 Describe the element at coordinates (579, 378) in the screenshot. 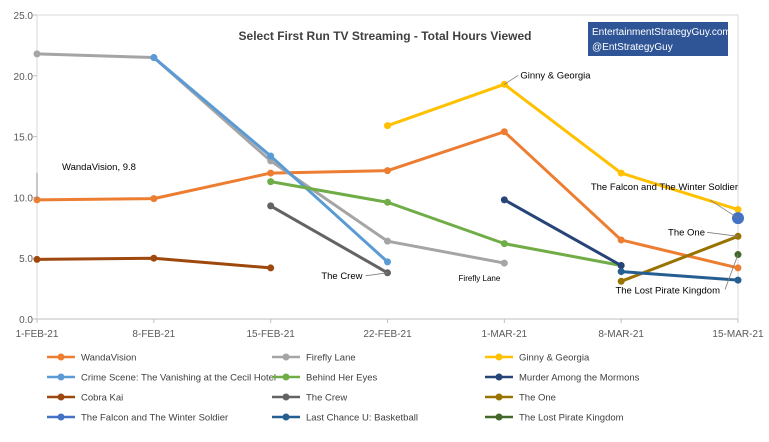

I see `legend-label: Murder Among the Mormons` at that location.